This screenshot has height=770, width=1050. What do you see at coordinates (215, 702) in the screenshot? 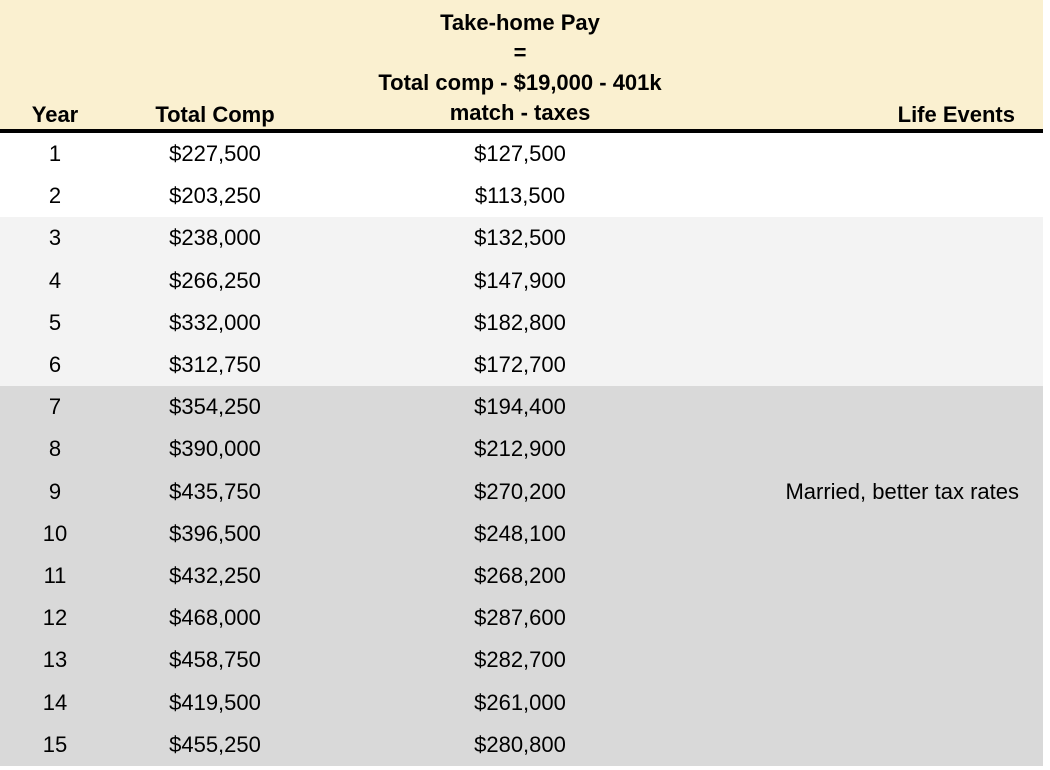
I see `cell-total-comp: $419,500` at bounding box center [215, 702].